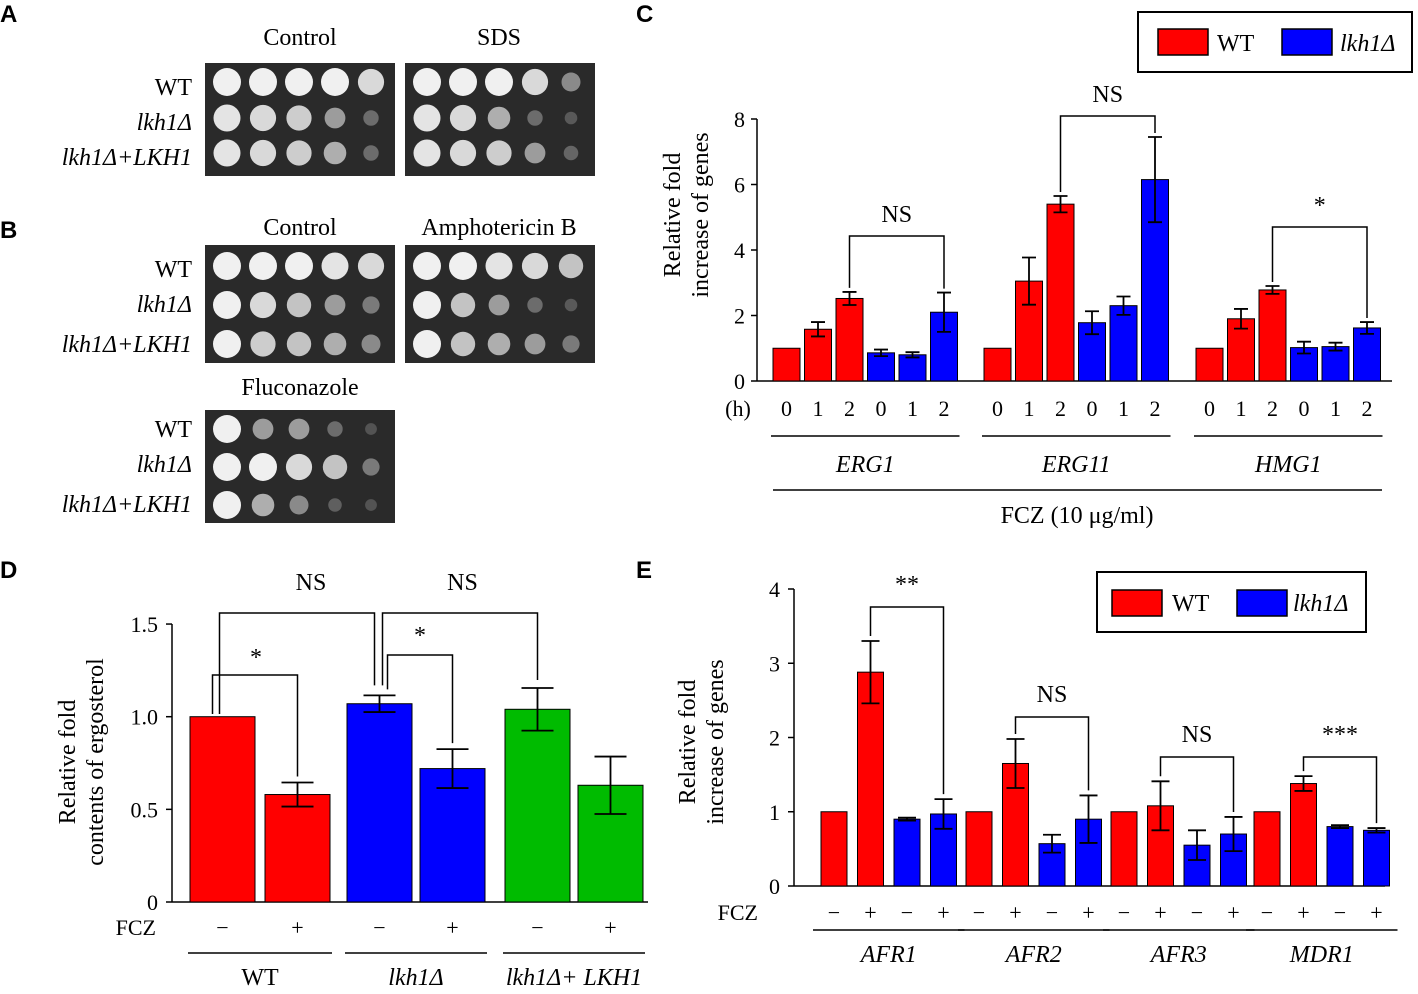 The height and width of the screenshot is (994, 1418). What do you see at coordinates (1320, 604) in the screenshot?
I see `e-legend-label-mut: lkh1Δ` at bounding box center [1320, 604].